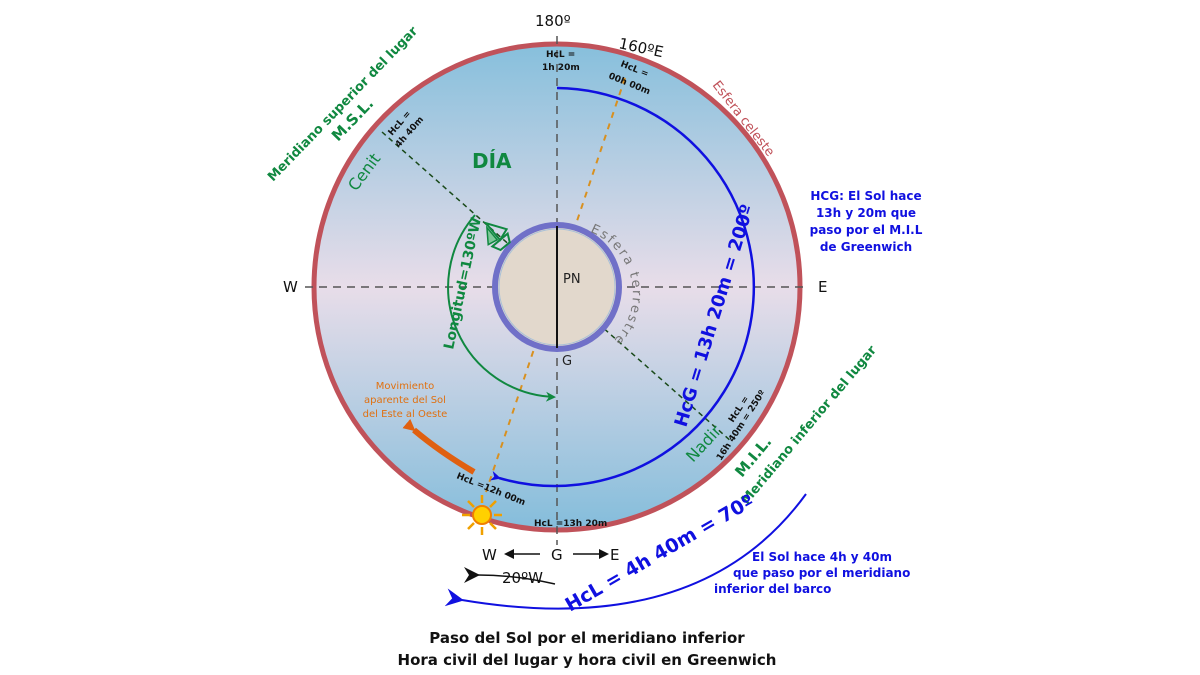 The width and height of the screenshot is (1200, 675). What do you see at coordinates (405, 400) in the screenshot?
I see `movimiento-line2: aparente del Sol` at bounding box center [405, 400].